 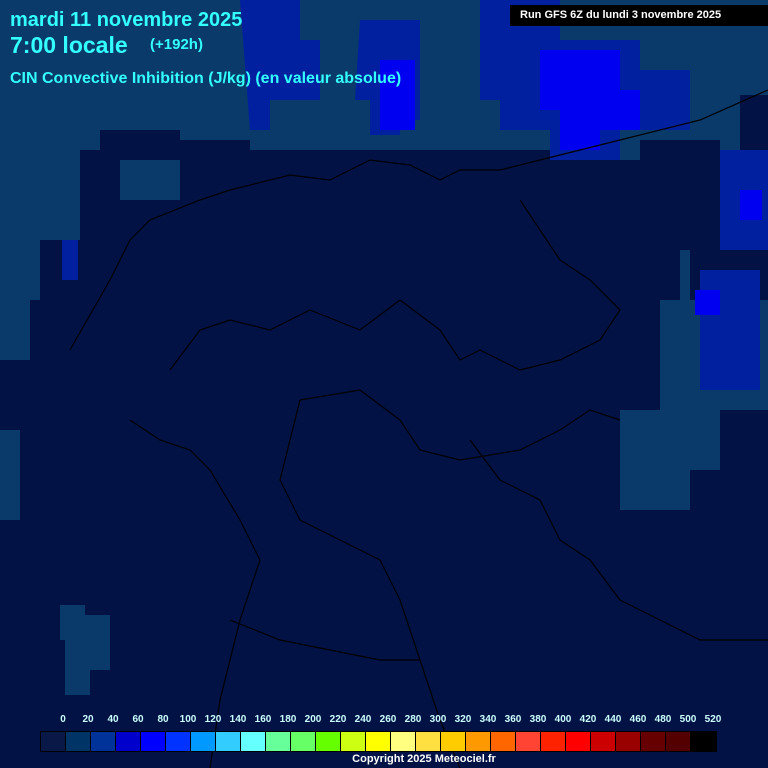 I want to click on legend-label: 20, so click(x=88, y=719).